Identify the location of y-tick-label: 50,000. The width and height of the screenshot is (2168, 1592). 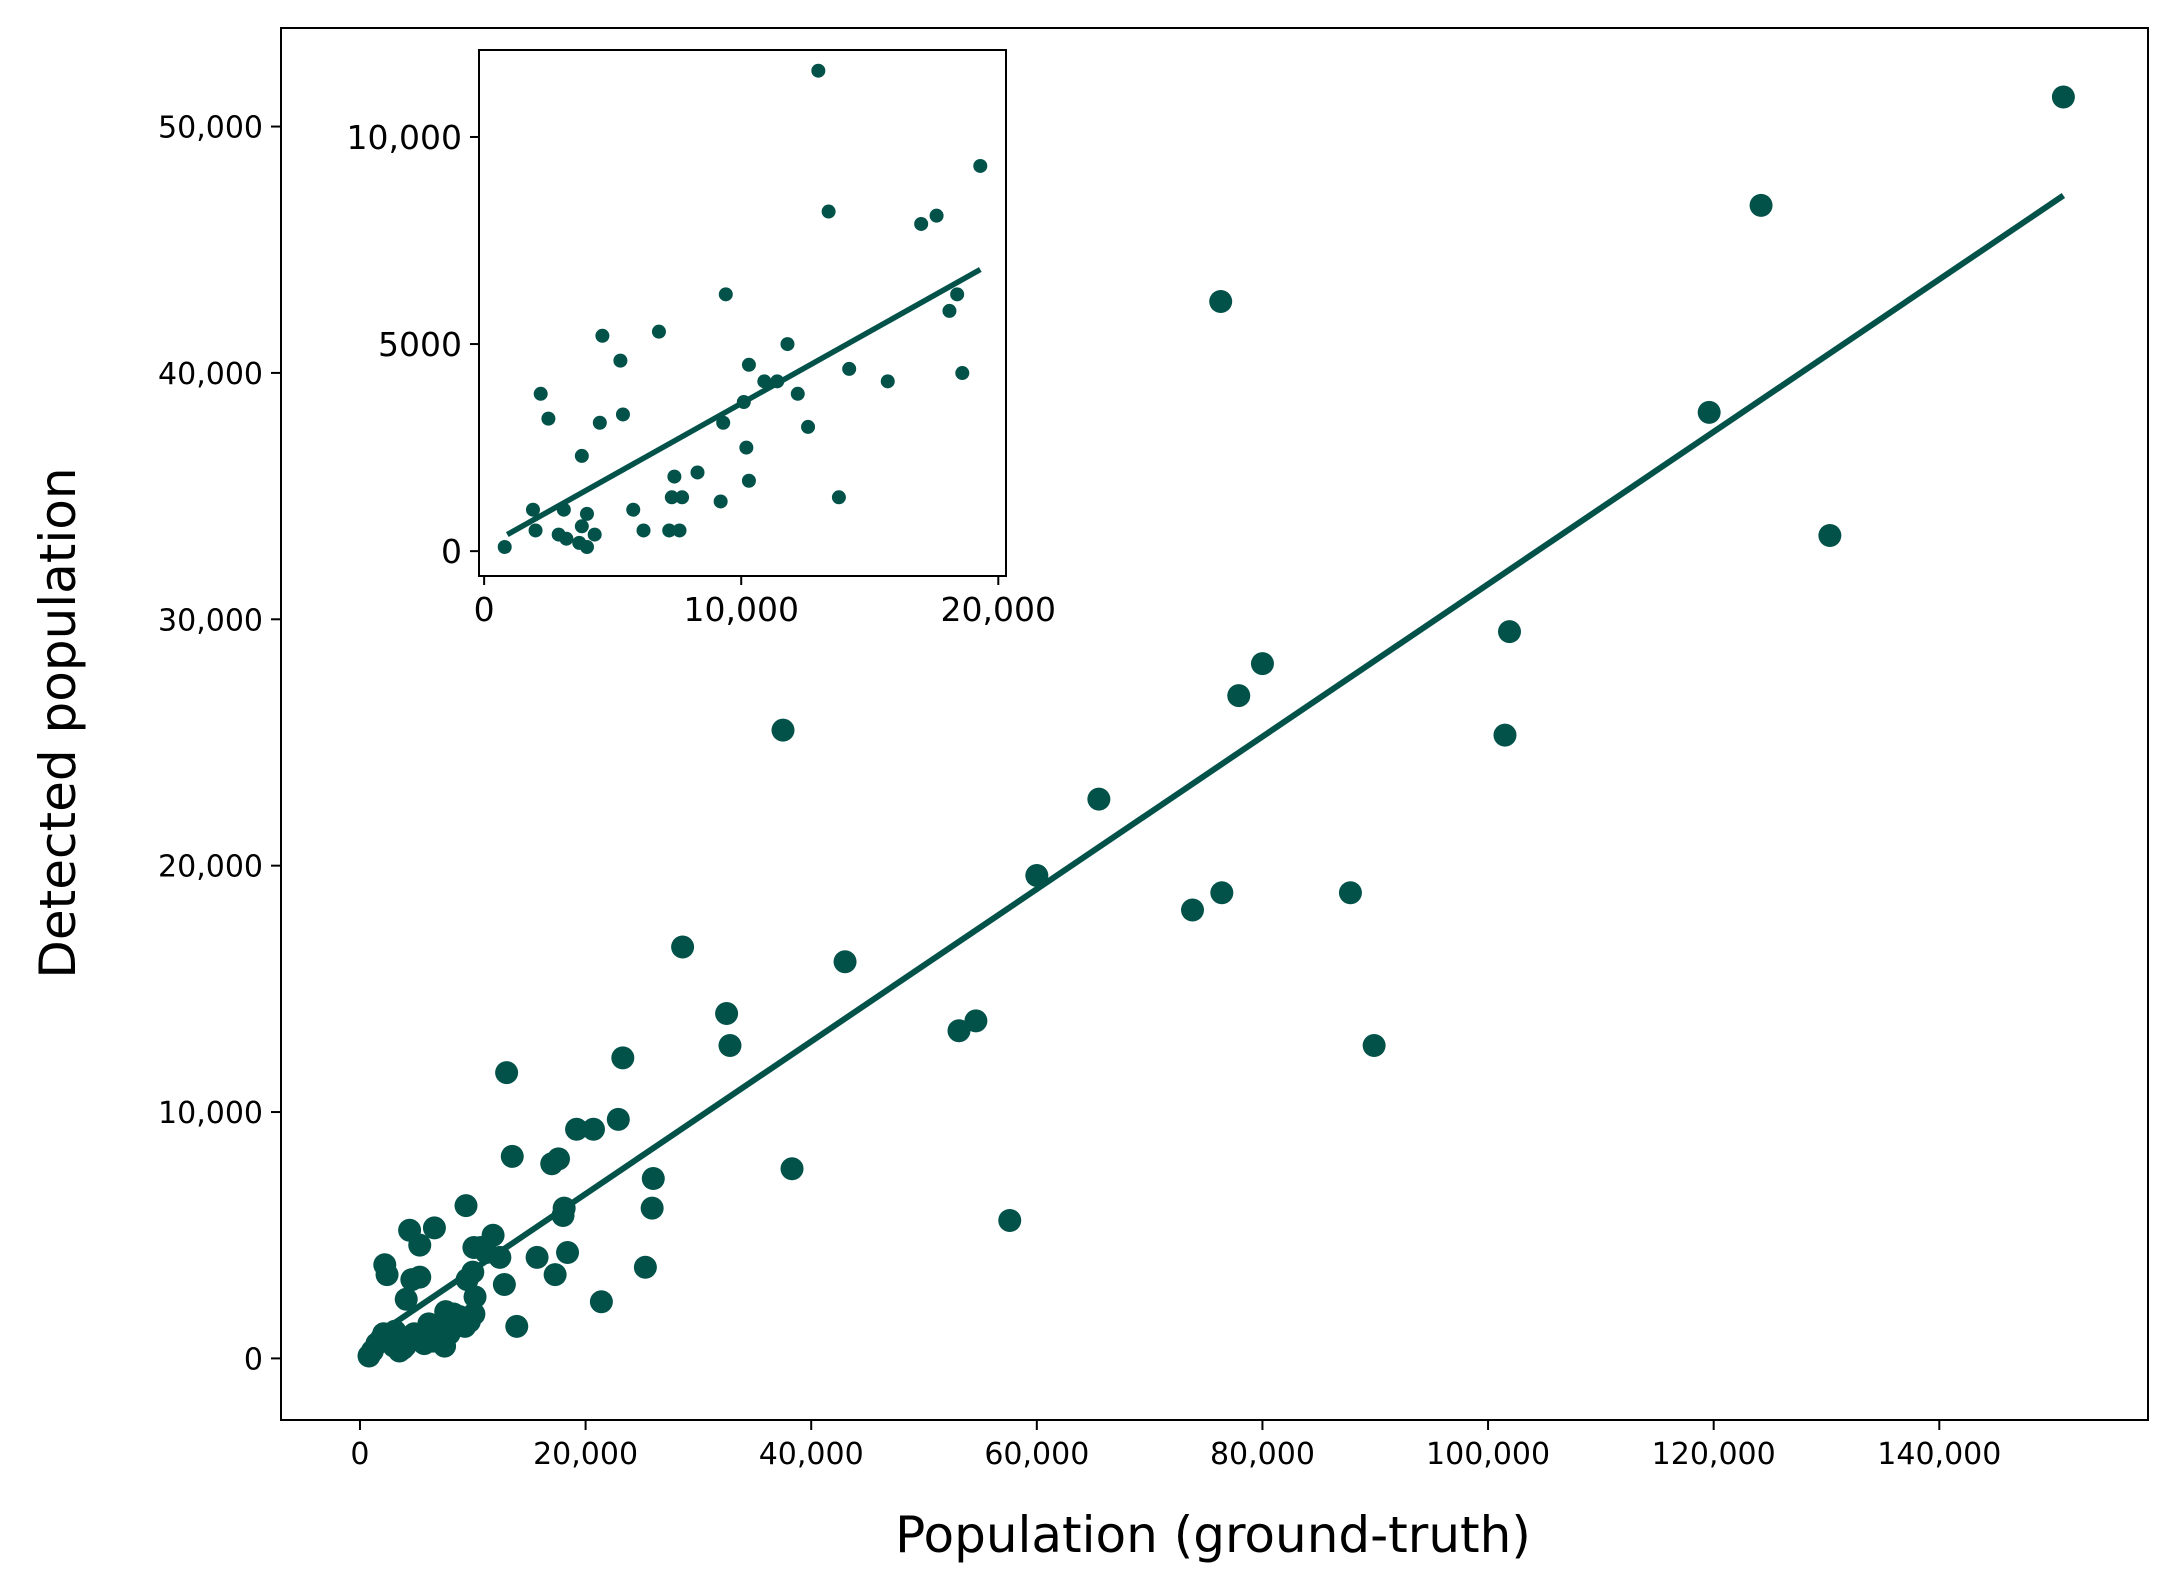
(210, 128).